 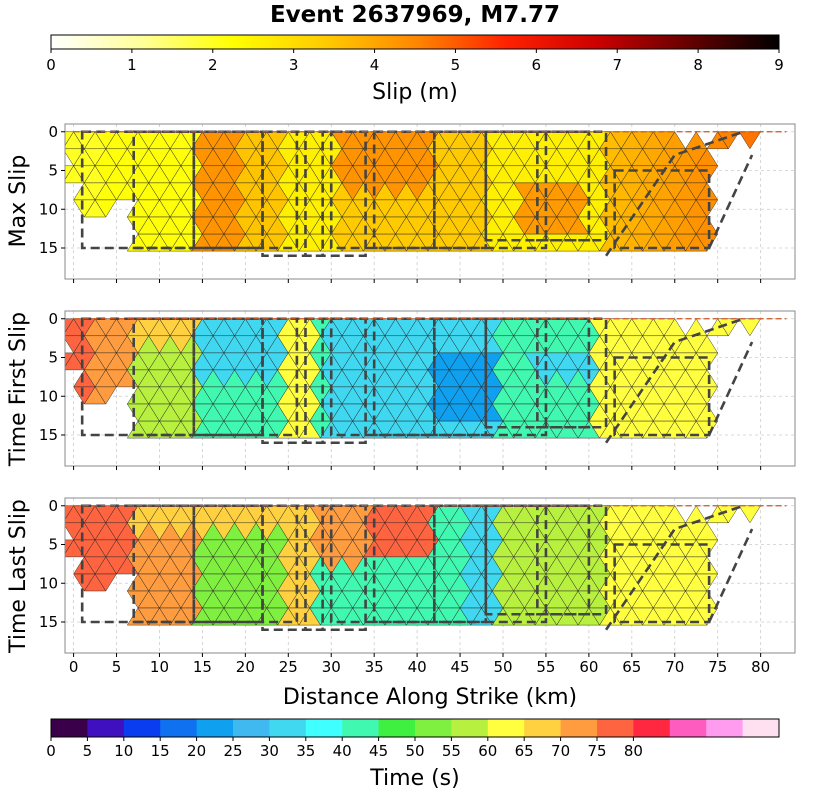 What do you see at coordinates (18, 201) in the screenshot?
I see `y-axis-label: Max Slip` at bounding box center [18, 201].